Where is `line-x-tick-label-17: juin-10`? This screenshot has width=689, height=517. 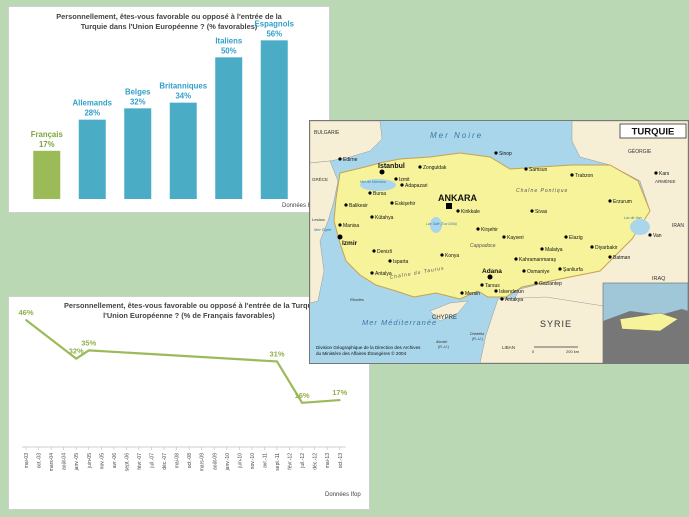 line-x-tick-label-17: juin-10 is located at coordinates (240, 461).